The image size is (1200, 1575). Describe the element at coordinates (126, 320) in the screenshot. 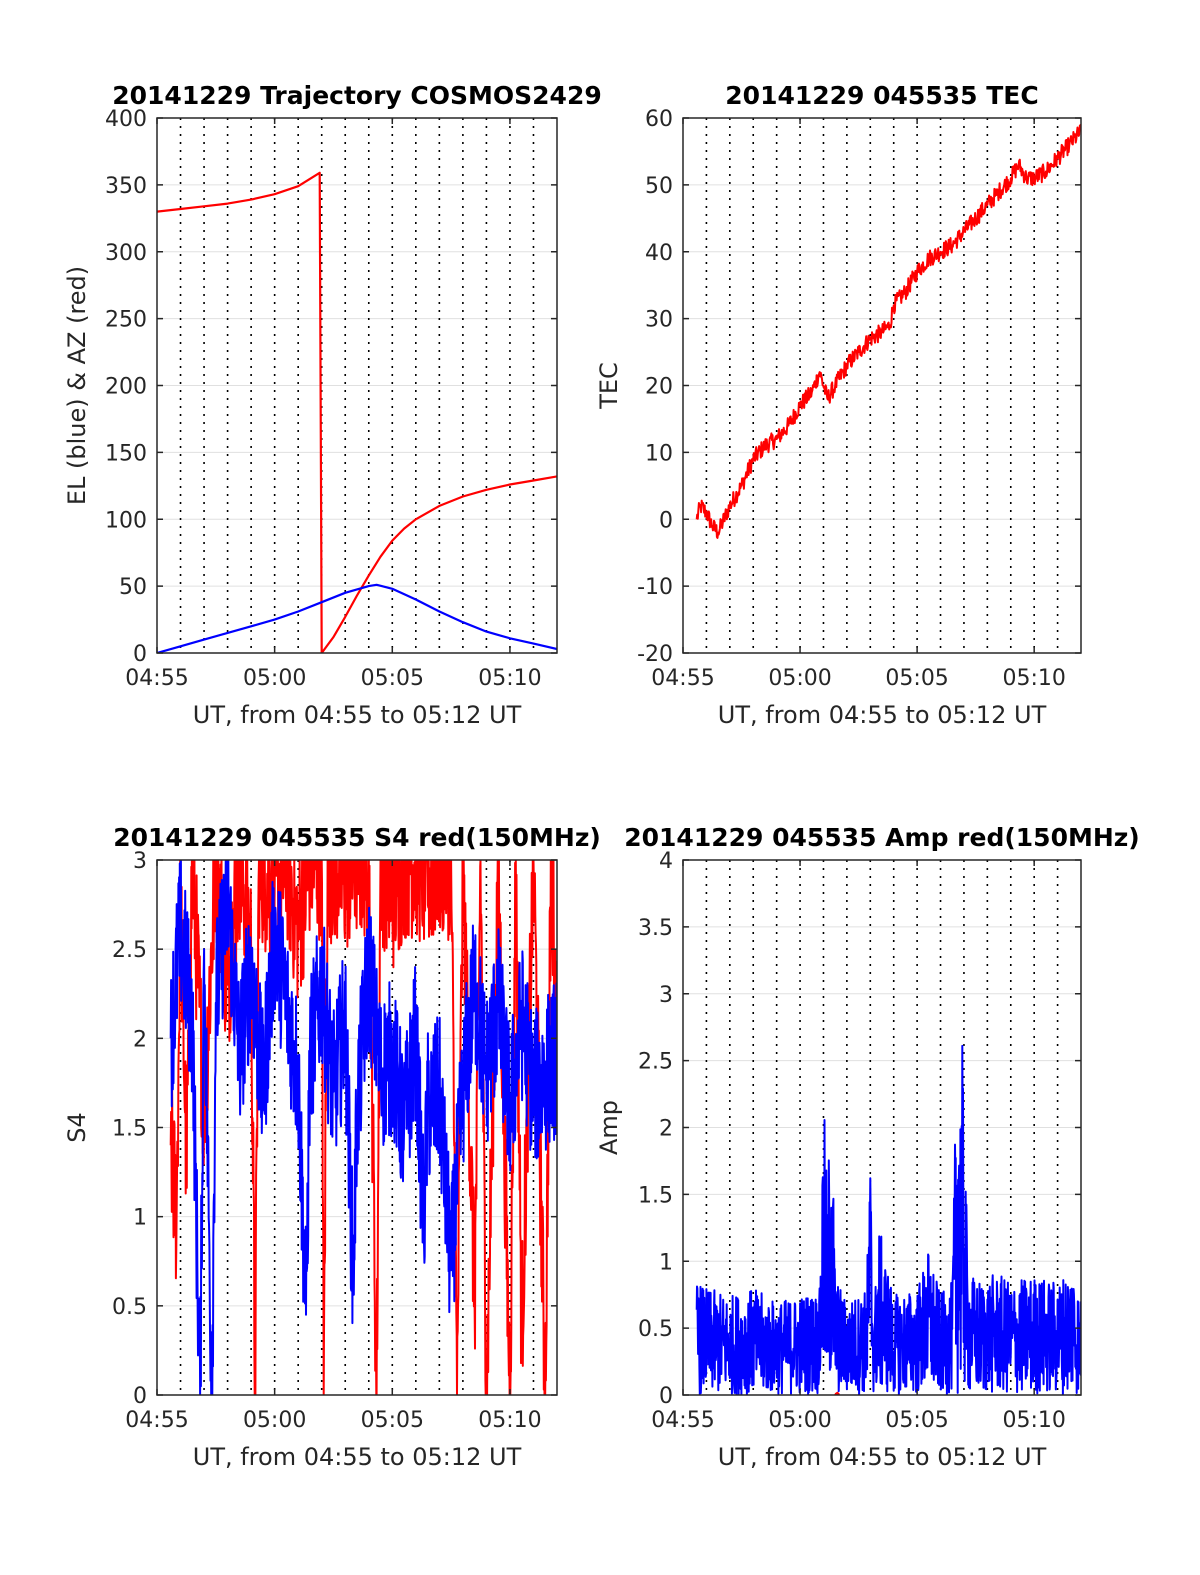

I see `y-tick-label: 250` at that location.